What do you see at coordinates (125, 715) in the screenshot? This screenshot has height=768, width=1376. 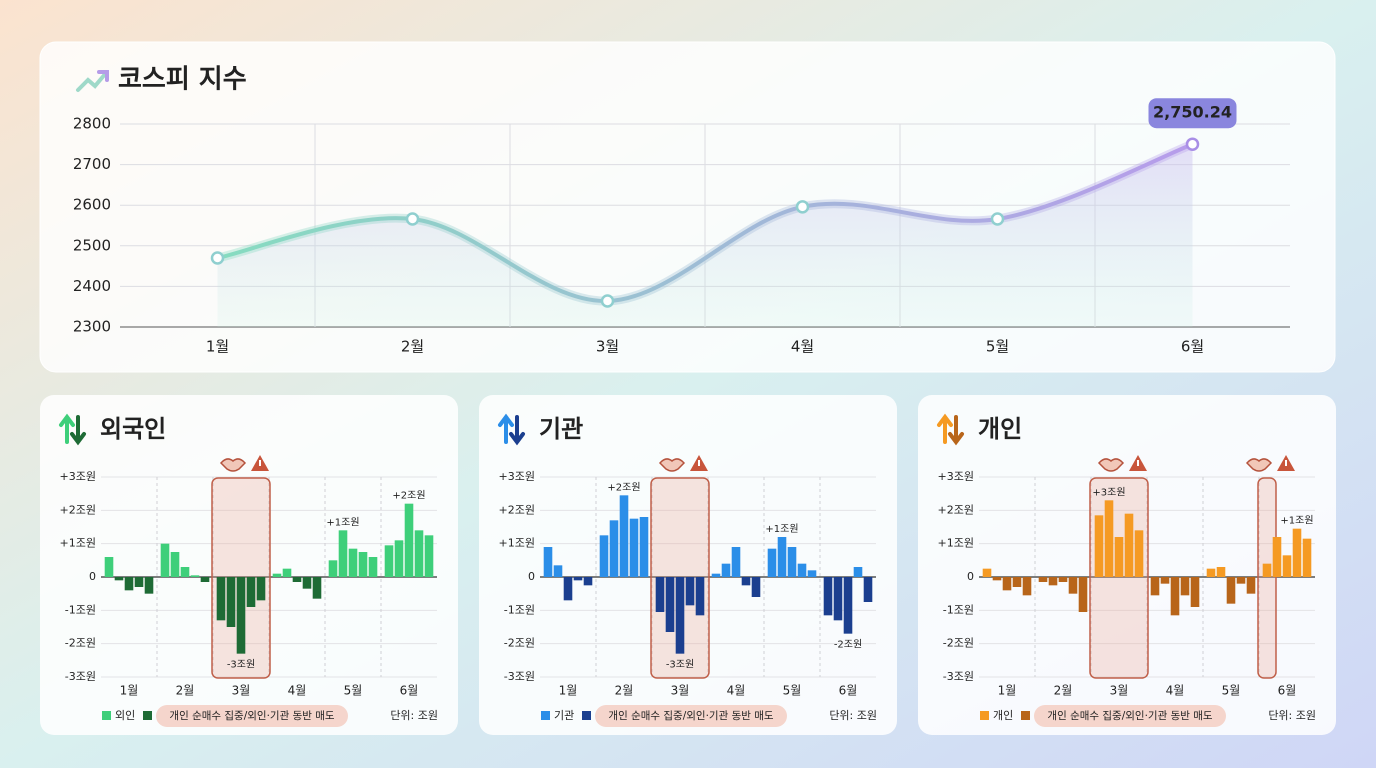 I see `legend-label: 외인` at bounding box center [125, 715].